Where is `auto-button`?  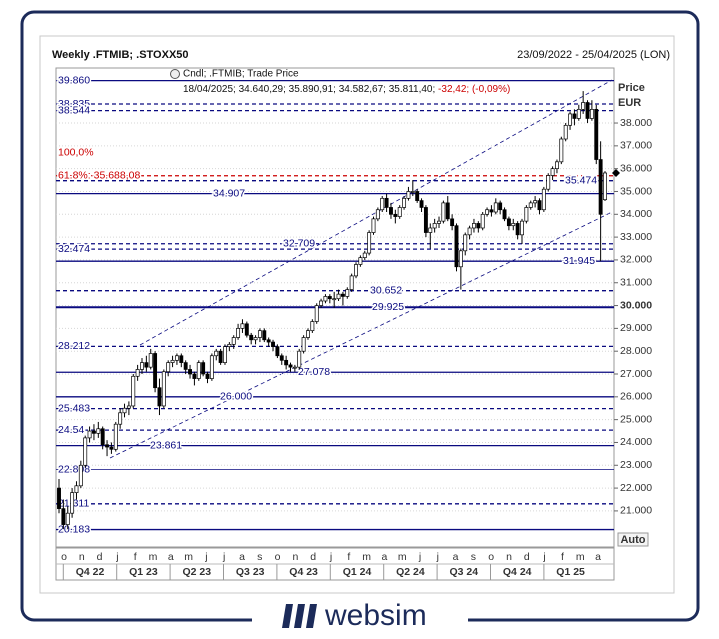 auto-button is located at coordinates (633, 539).